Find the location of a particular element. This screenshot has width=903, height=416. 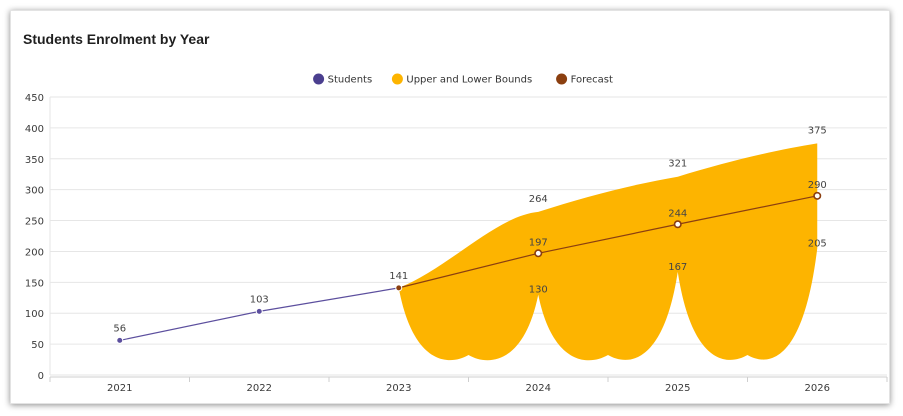

students-data-label: 103 is located at coordinates (259, 299).